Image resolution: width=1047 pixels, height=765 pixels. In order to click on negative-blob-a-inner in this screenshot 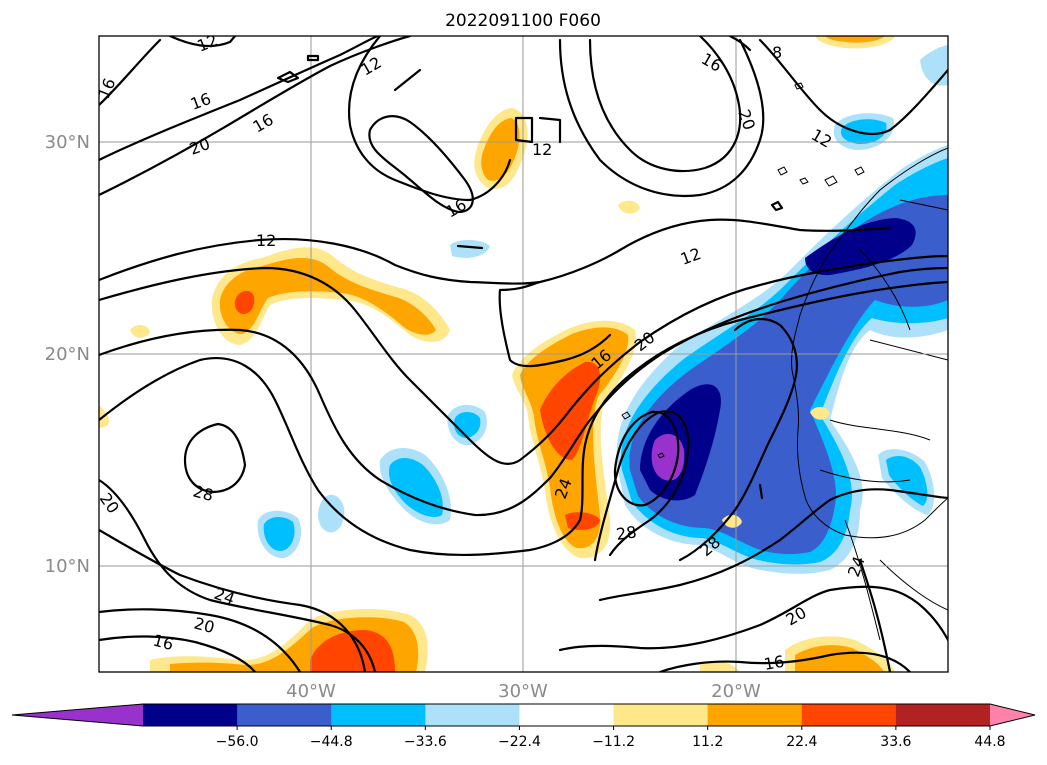, I will do `click(415, 487)`.